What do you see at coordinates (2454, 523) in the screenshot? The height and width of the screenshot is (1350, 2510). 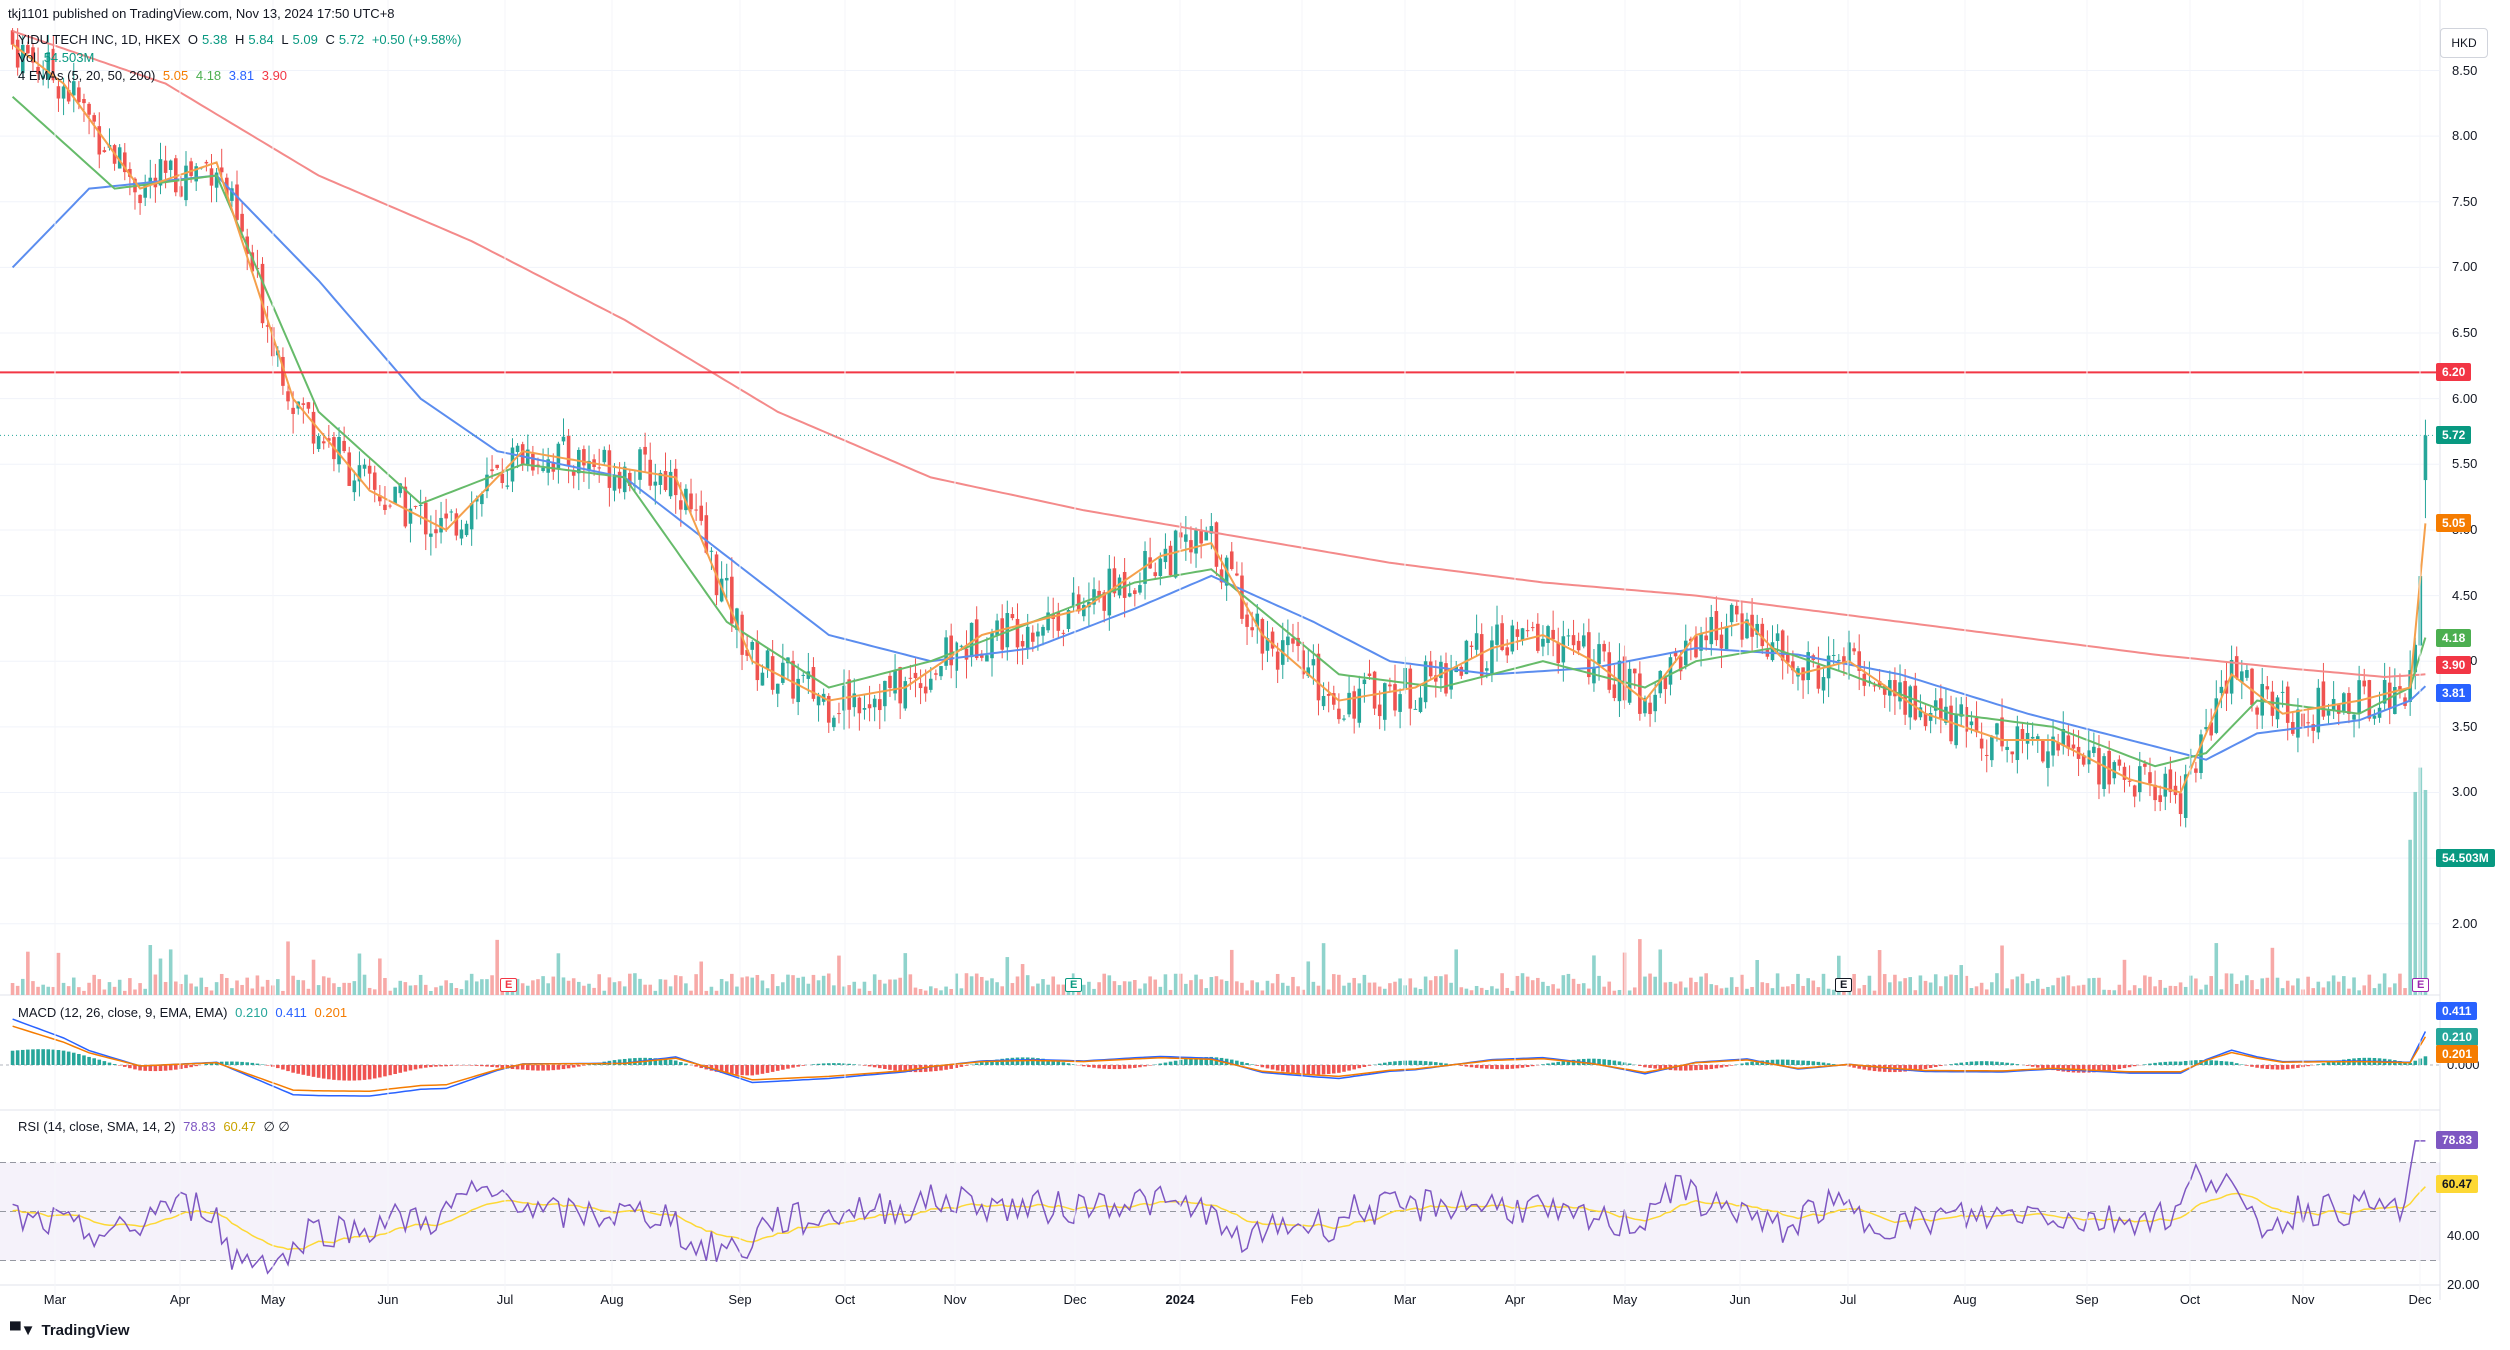 I see `ema5-price-tag: 5.05` at bounding box center [2454, 523].